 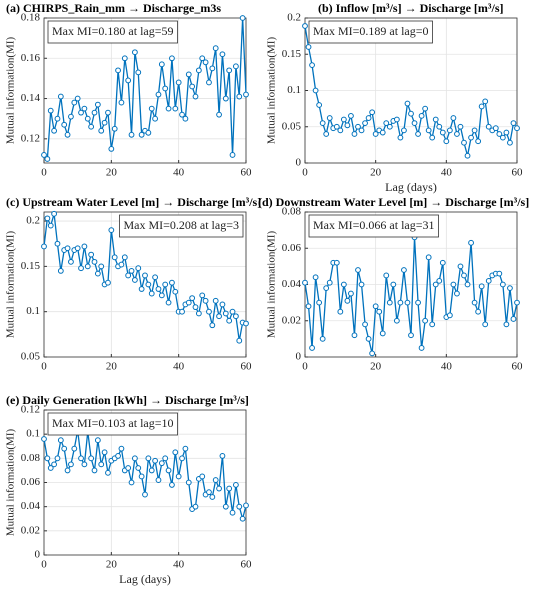 I want to click on annotation-box, so click(x=181, y=226).